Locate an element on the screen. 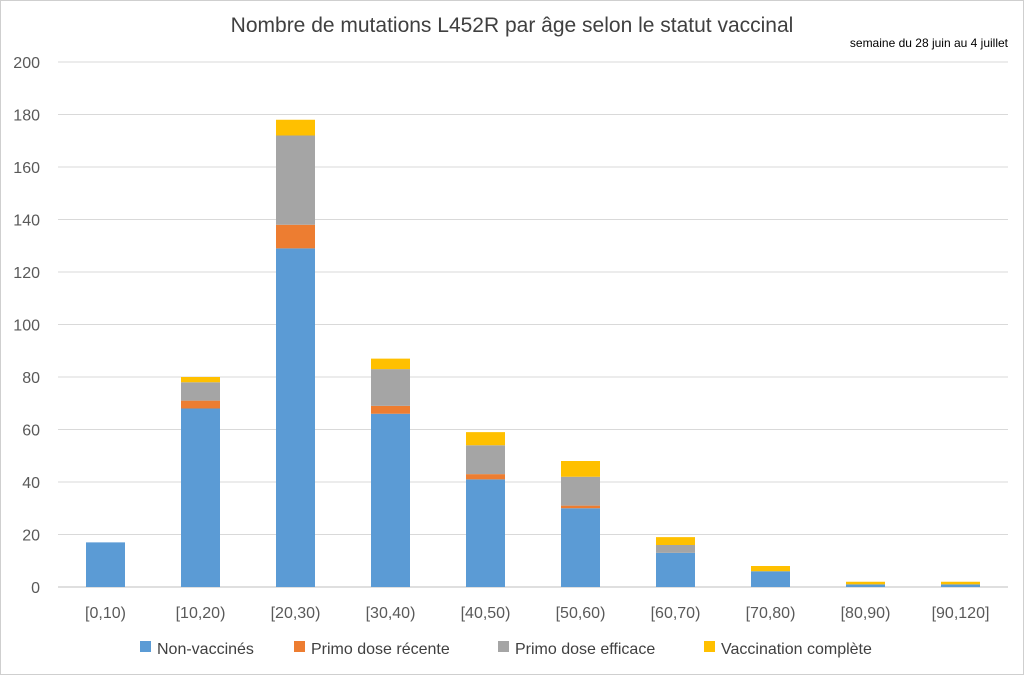 Image resolution: width=1024 pixels, height=675 pixels. chart-subtitle: semaine du 28 juin au 4 juillet is located at coordinates (928, 43).